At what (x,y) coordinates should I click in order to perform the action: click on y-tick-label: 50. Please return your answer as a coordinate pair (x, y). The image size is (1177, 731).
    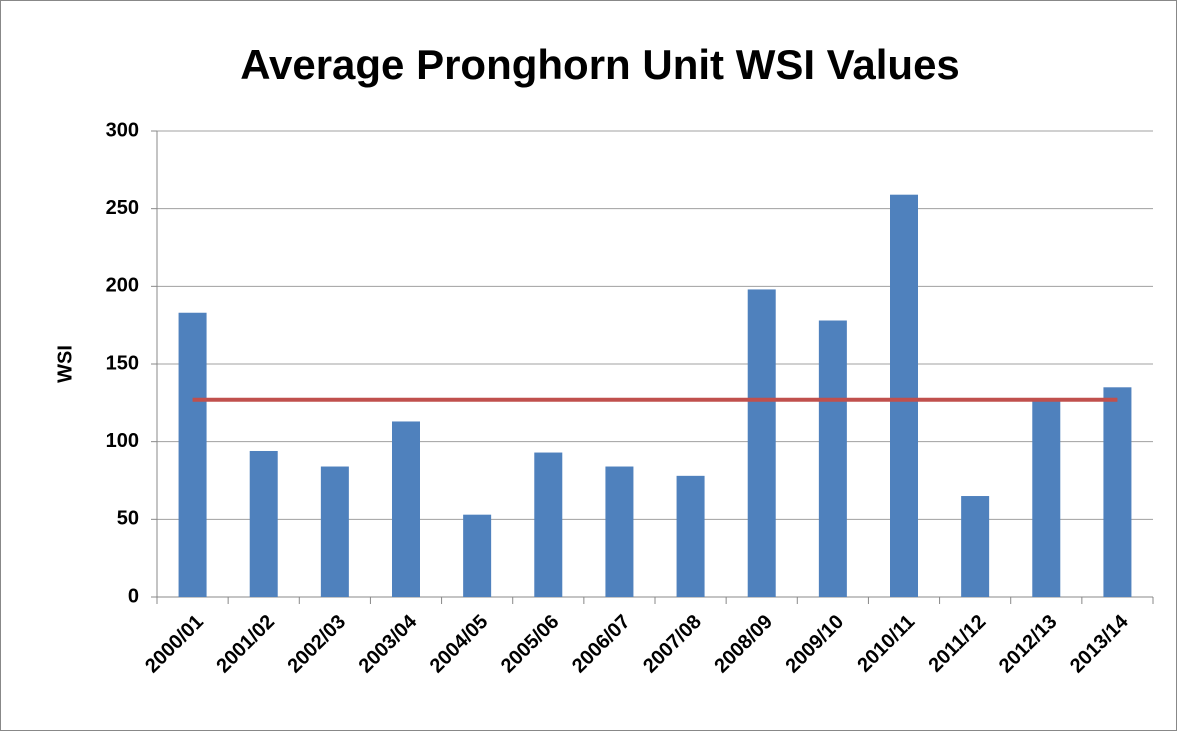
    Looking at the image, I should click on (128, 519).